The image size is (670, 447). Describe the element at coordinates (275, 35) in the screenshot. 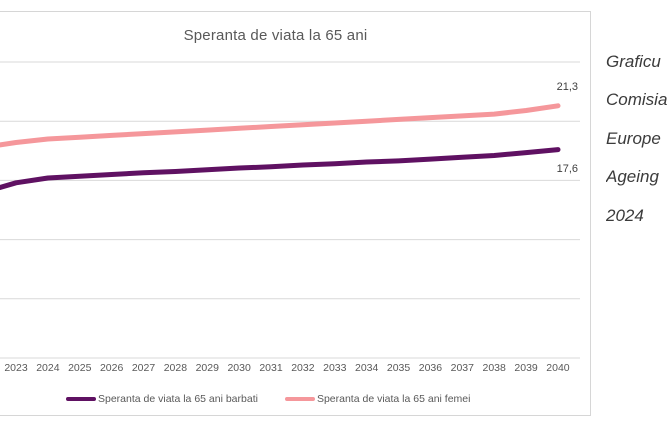

I see `chart-title: Speranta de viata la 65 ani` at that location.